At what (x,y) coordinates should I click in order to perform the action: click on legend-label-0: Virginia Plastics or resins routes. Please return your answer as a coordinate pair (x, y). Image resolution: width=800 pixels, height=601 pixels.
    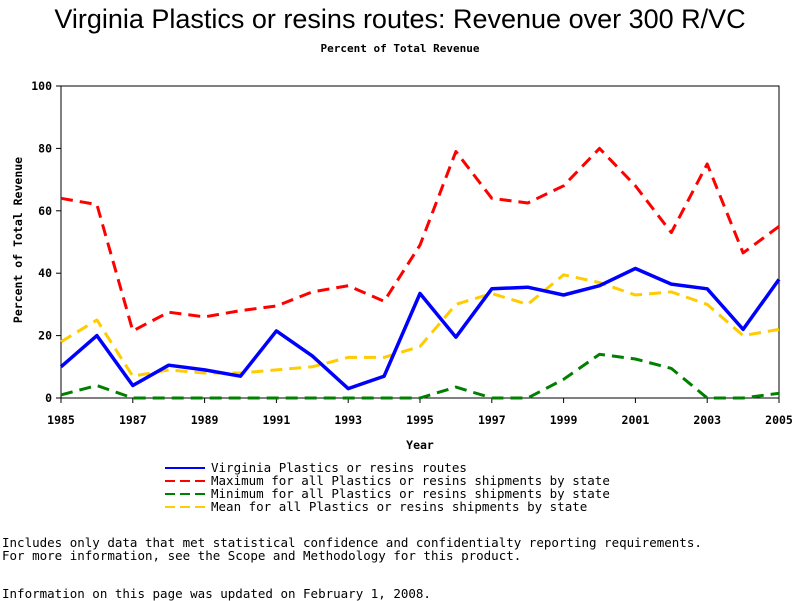
    Looking at the image, I should click on (339, 467).